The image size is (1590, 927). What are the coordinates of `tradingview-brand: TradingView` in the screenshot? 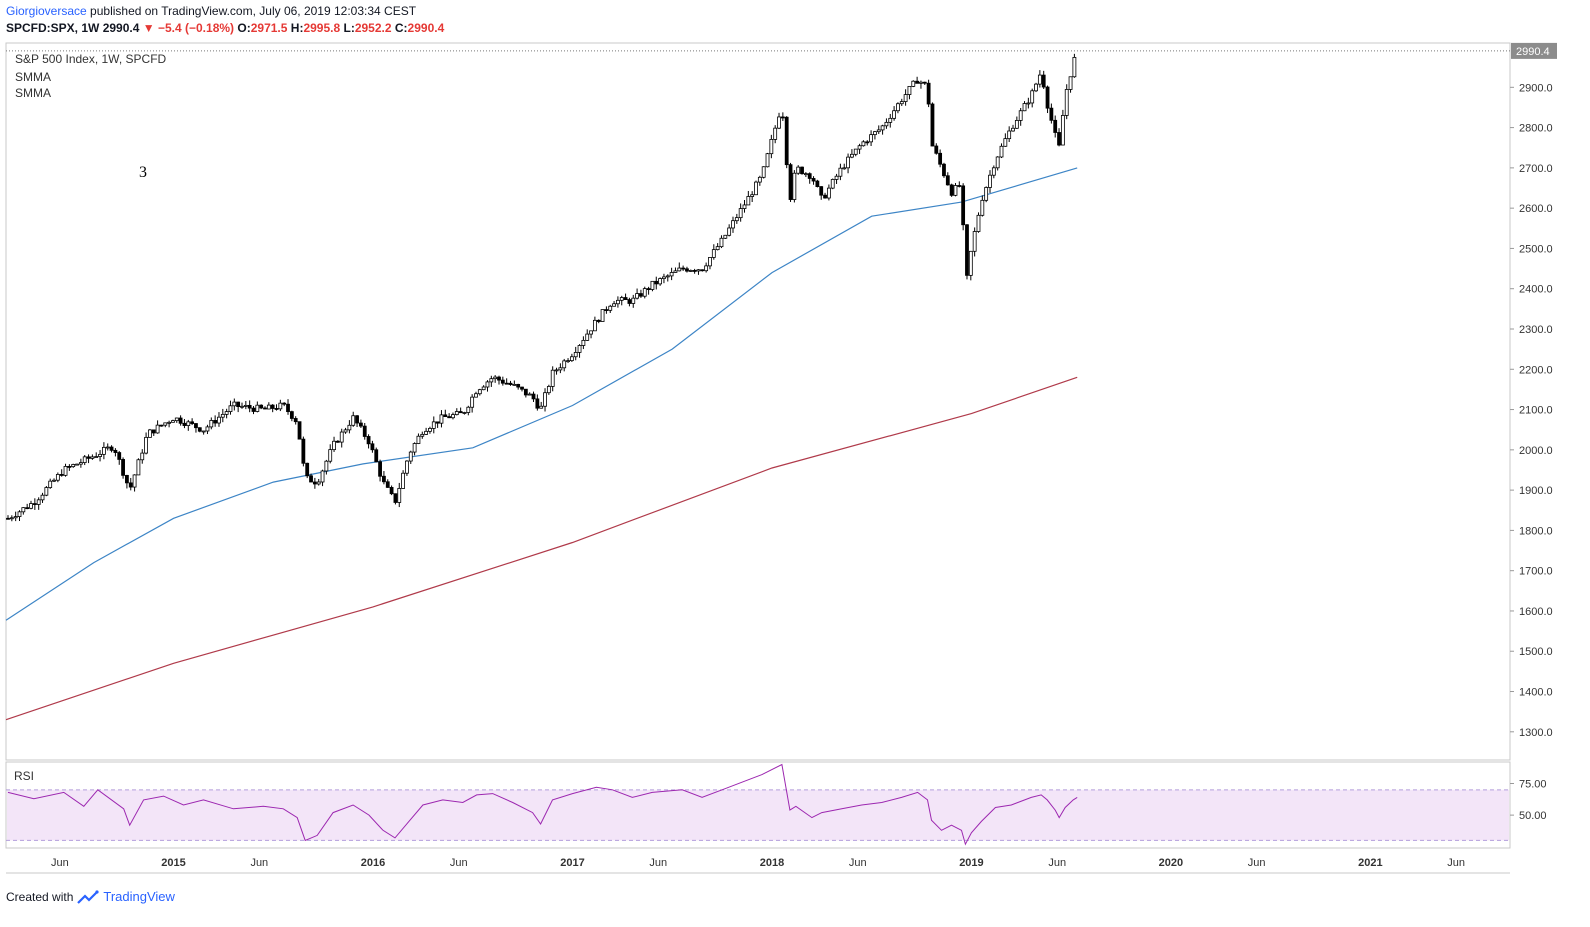 It's located at (139, 896).